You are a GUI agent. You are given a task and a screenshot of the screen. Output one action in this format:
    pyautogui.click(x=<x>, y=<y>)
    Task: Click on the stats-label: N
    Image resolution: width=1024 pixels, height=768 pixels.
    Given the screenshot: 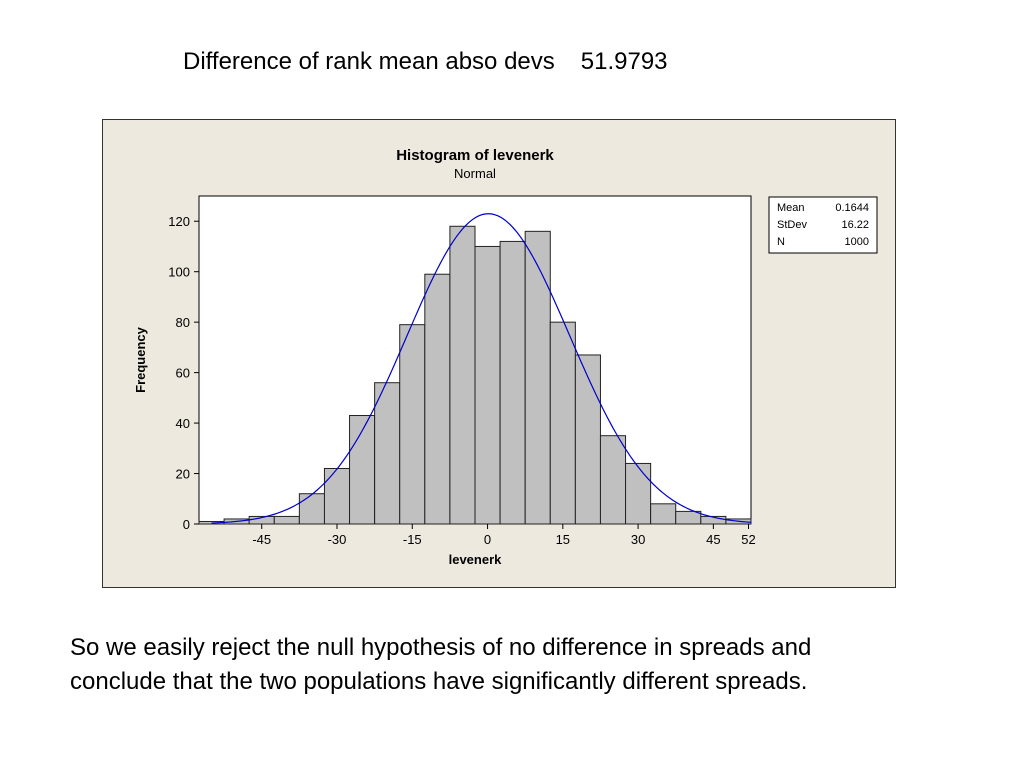 What is the action you would take?
    pyautogui.click(x=781, y=242)
    